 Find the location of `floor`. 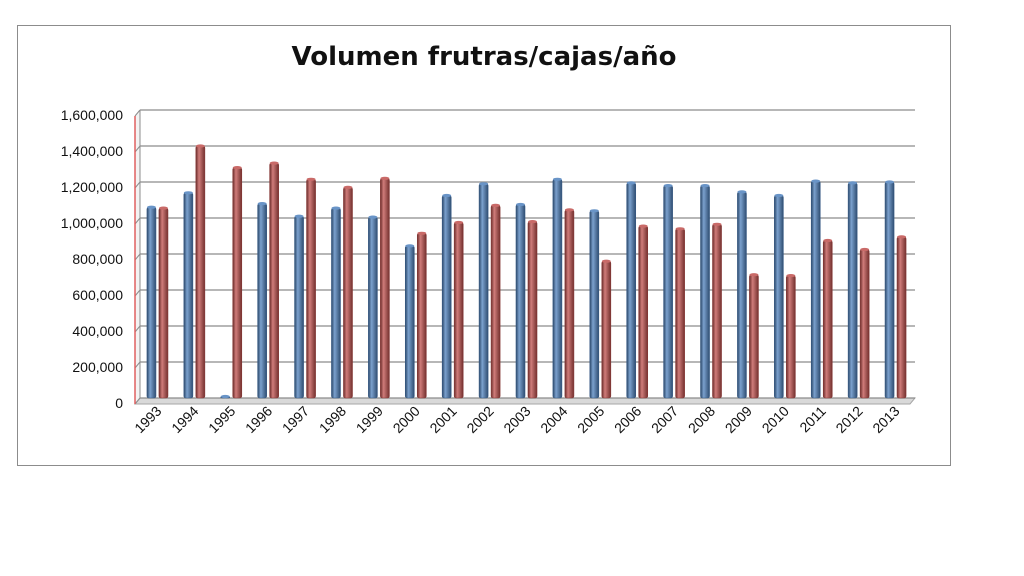

floor is located at coordinates (525, 401).